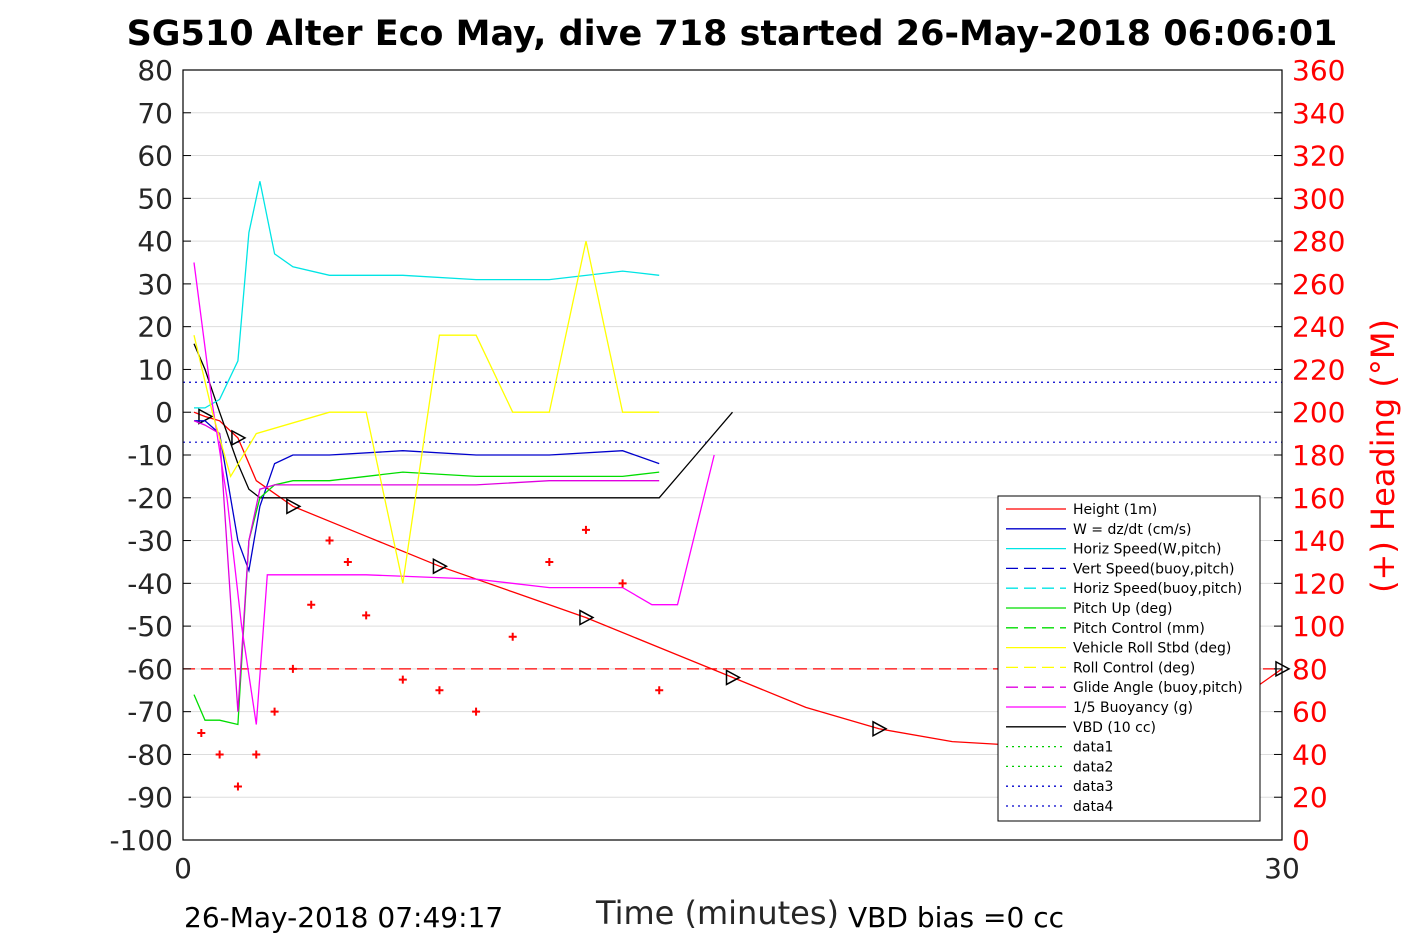 This screenshot has width=1417, height=945. What do you see at coordinates (1318, 284) in the screenshot?
I see `right-tick-label: 260` at bounding box center [1318, 284].